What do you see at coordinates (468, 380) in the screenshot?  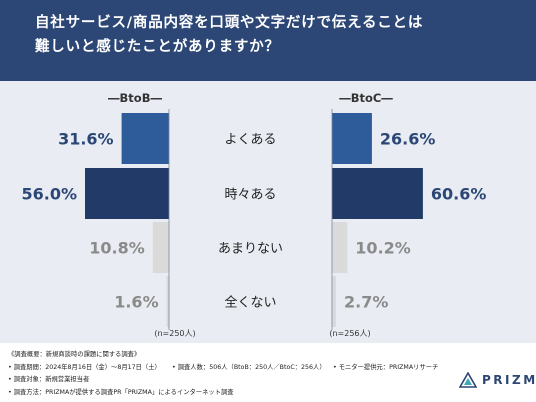 I see `prizma-logo-icon` at bounding box center [468, 380].